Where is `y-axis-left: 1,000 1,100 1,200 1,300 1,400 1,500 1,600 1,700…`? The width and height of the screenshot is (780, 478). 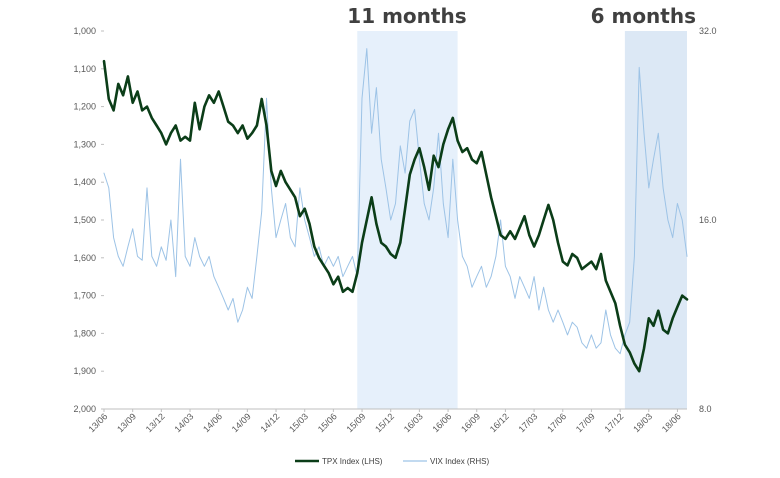 y-axis-left: 1,000 1,100 1,200 1,300 1,400 1,500 1,600 1,700… is located at coordinates (88, 220).